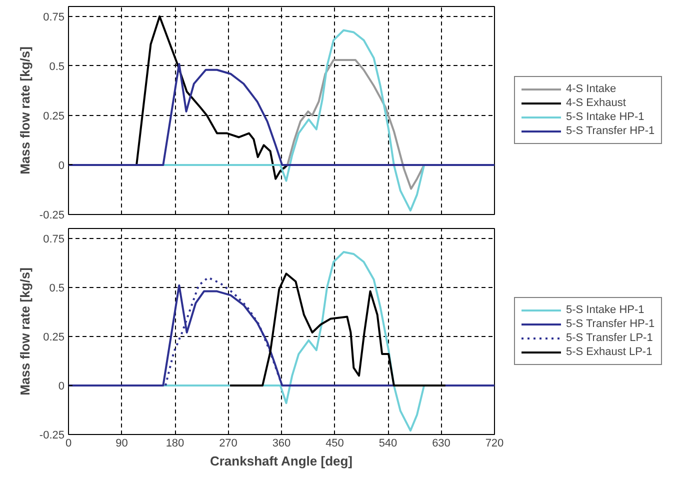  I want to click on legend-label: 4-S Exhaust, so click(596, 103).